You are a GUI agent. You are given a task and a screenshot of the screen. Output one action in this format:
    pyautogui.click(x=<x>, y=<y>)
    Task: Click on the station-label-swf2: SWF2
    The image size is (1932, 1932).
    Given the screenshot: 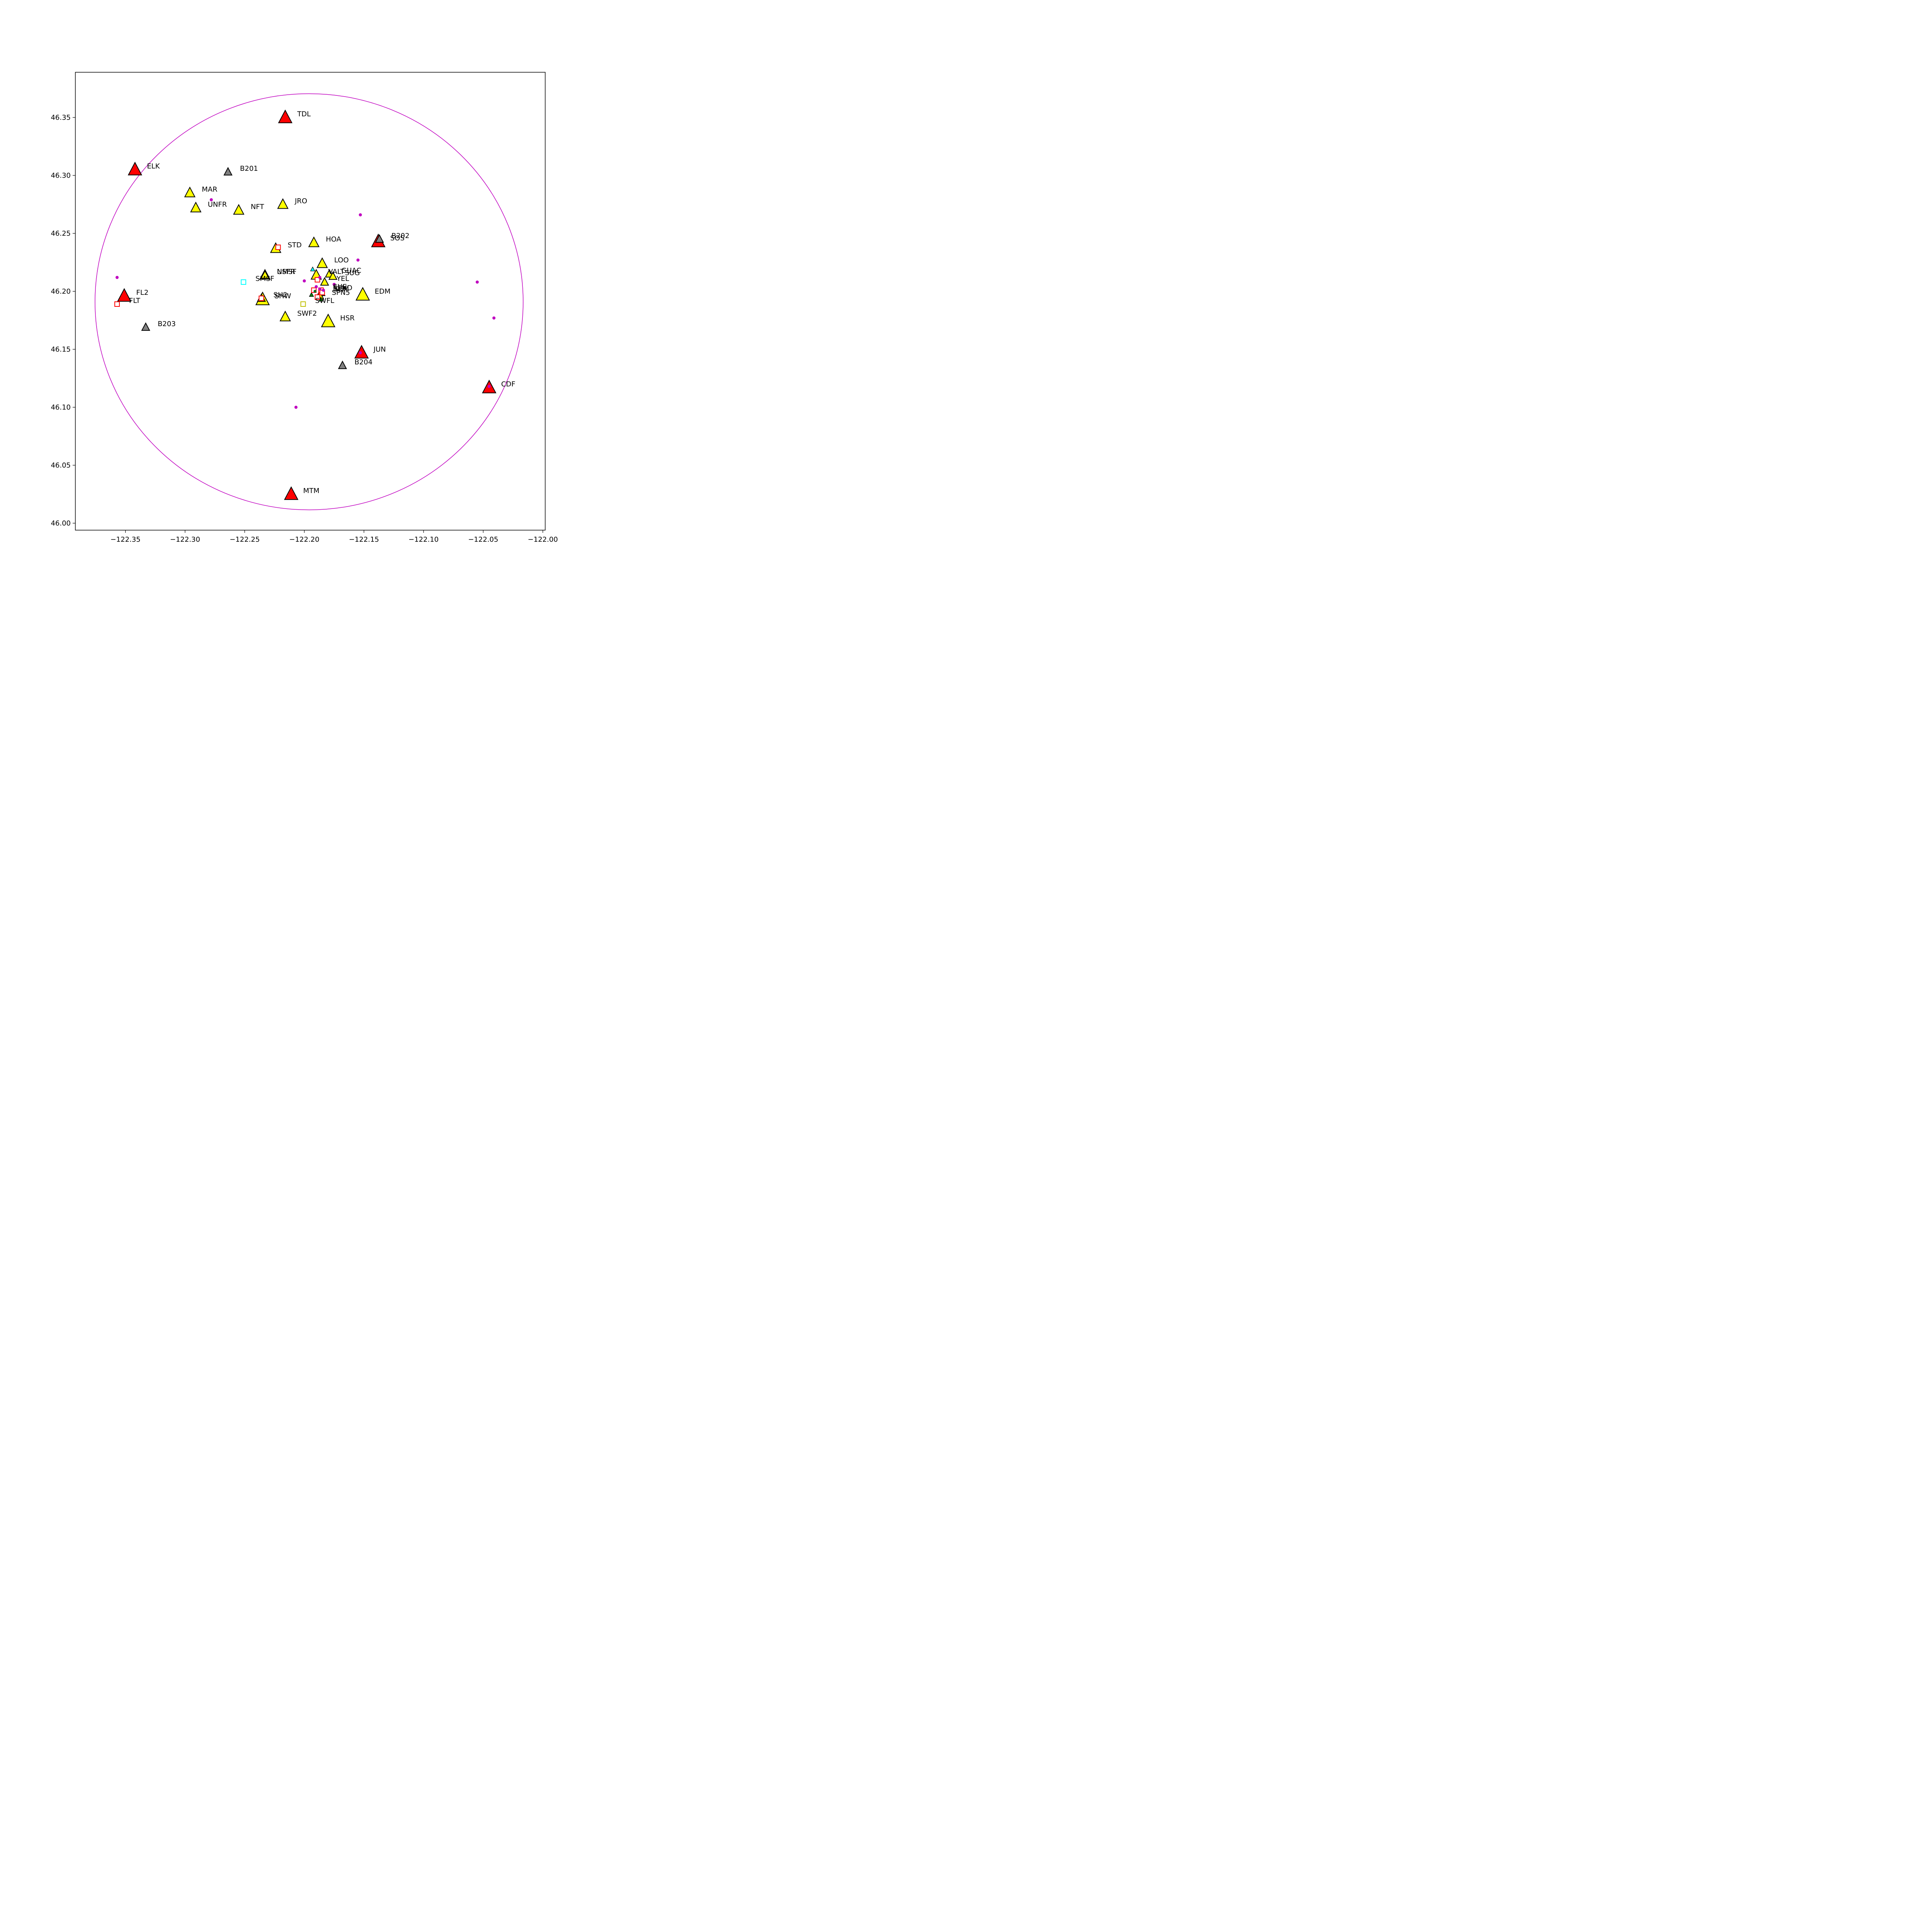 What is the action you would take?
    pyautogui.click(x=307, y=314)
    